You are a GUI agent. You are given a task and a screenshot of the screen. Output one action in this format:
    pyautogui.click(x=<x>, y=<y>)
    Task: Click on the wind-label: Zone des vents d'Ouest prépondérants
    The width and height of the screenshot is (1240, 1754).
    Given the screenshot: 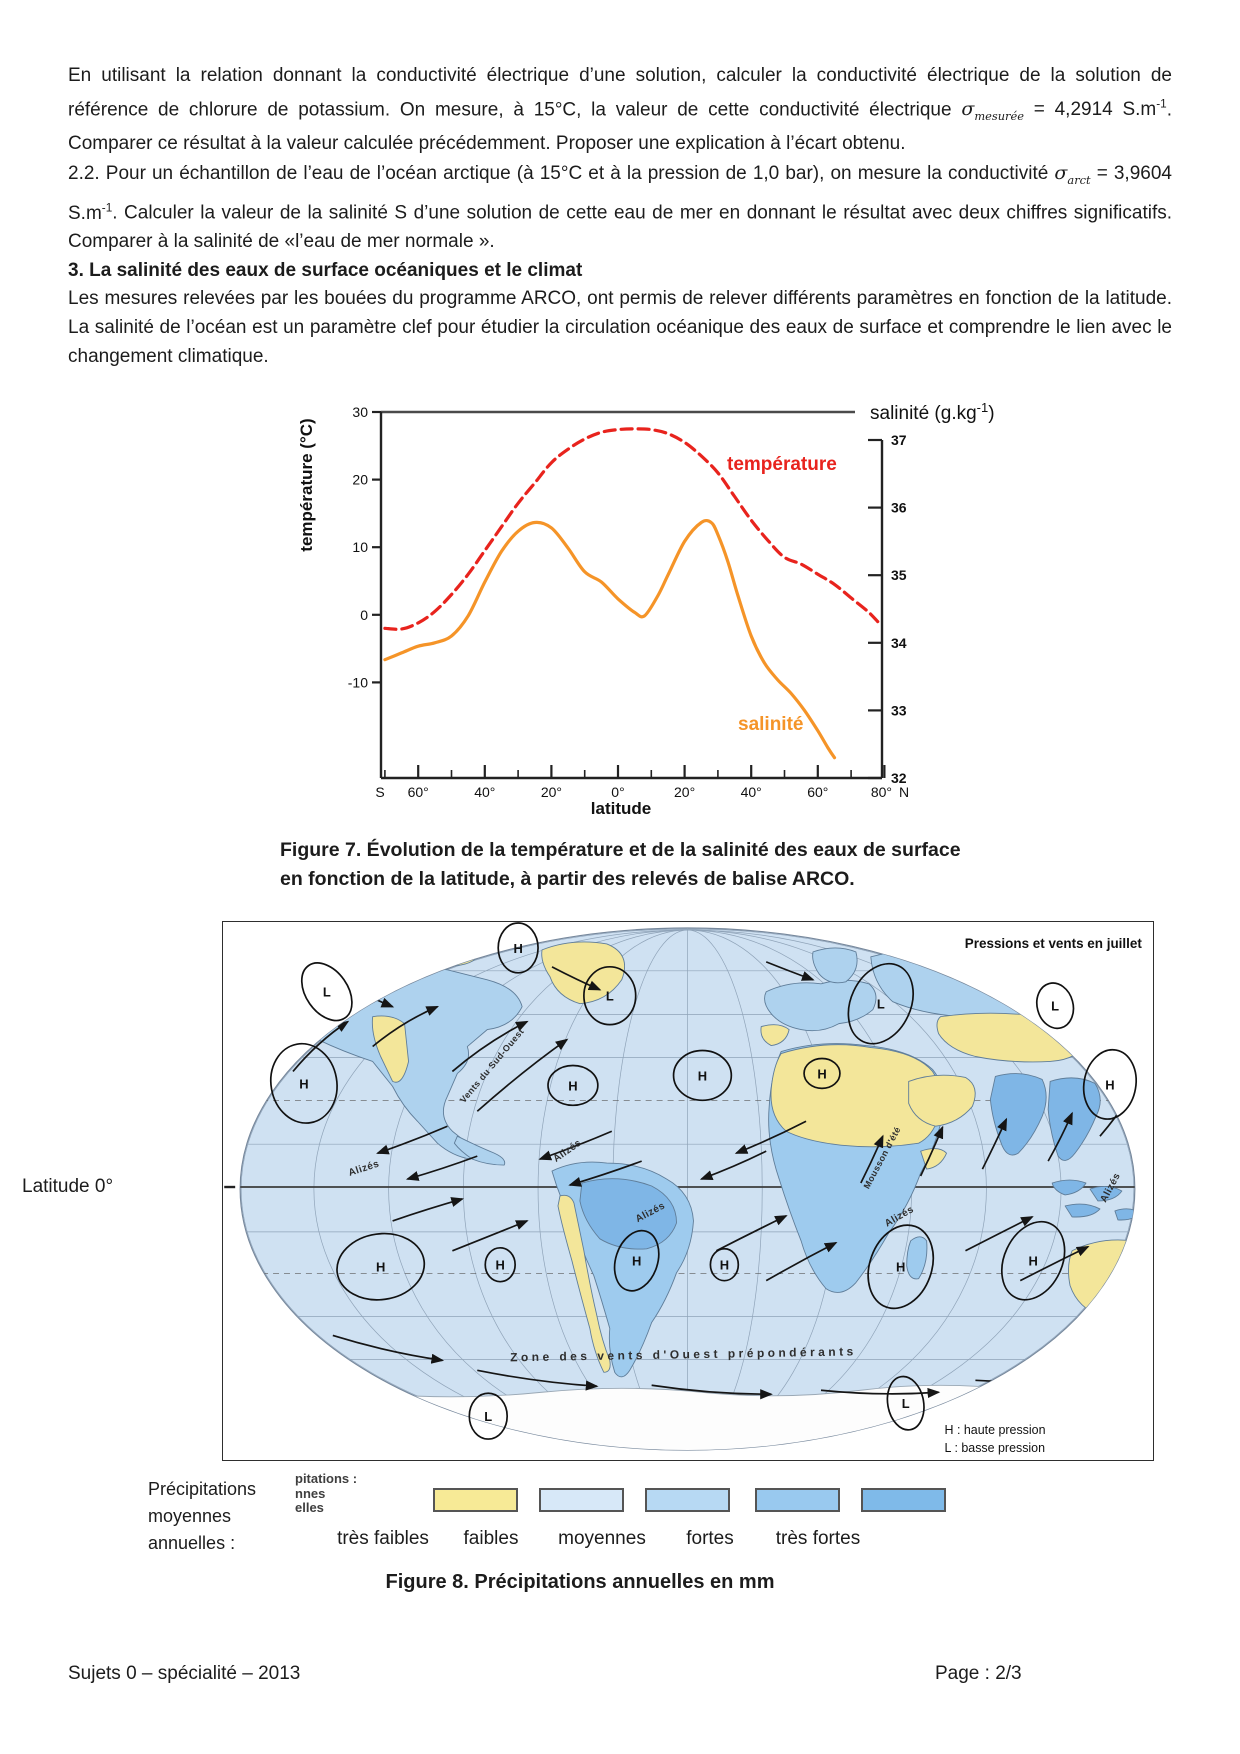 What is the action you would take?
    pyautogui.click(x=683, y=1354)
    